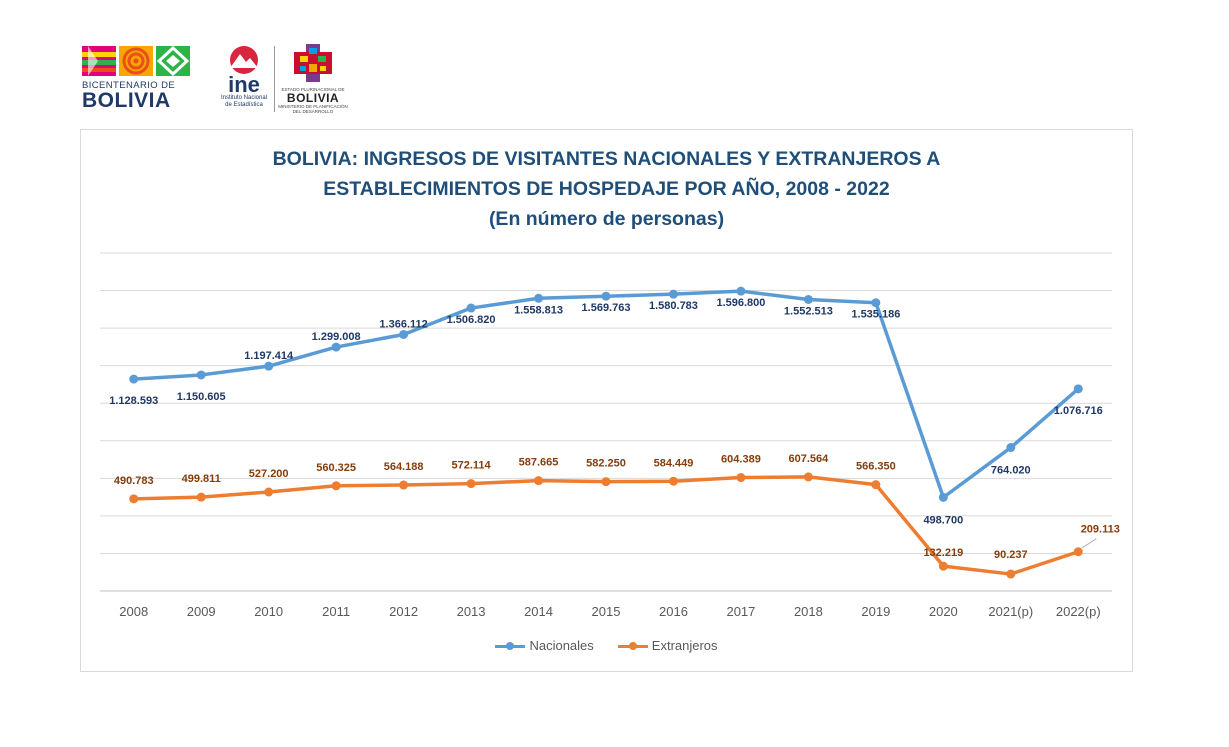 The width and height of the screenshot is (1229, 747). What do you see at coordinates (269, 474) in the screenshot?
I see `data-label-extranjeros: 527.200` at bounding box center [269, 474].